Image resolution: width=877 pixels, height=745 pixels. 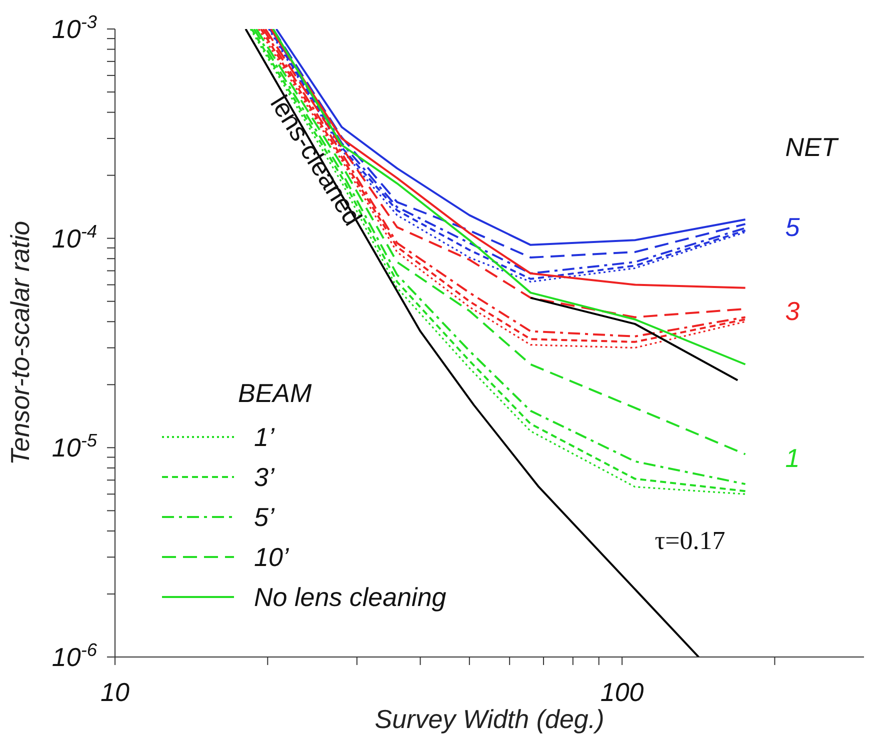 I want to click on y-axis-title: Tensor-to-scalar ratio, so click(x=20, y=343).